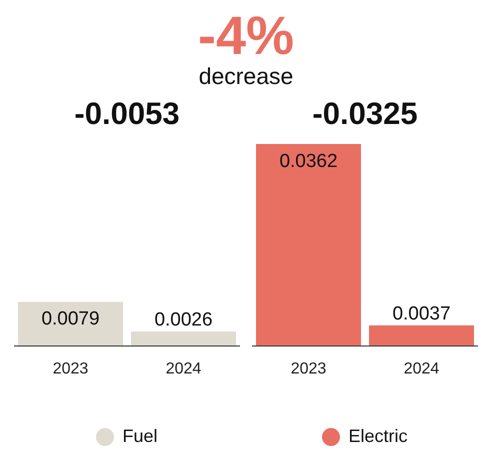 The image size is (492, 454). I want to click on text: -4%, so click(246, 36).